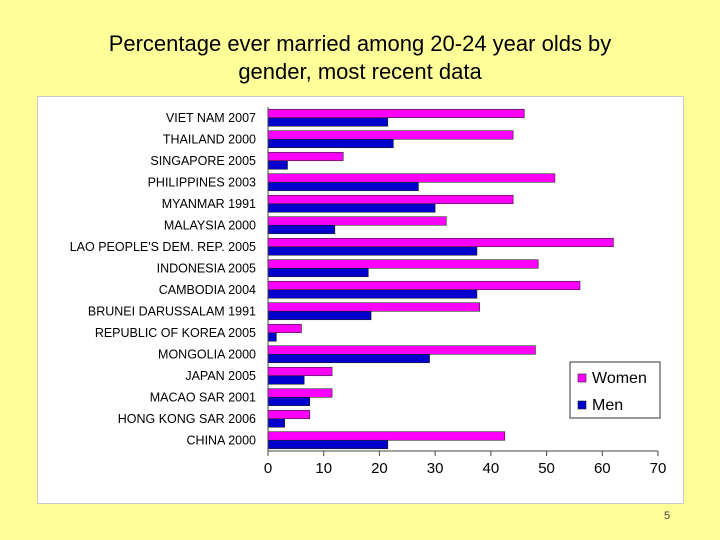  Describe the element at coordinates (323, 468) in the screenshot. I see `x-tick-label-1: 10` at that location.